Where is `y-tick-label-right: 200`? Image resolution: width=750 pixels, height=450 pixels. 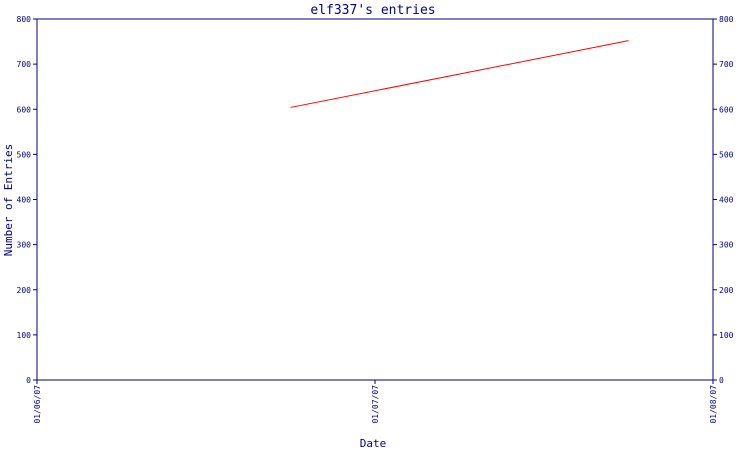
y-tick-label-right: 200 is located at coordinates (726, 290).